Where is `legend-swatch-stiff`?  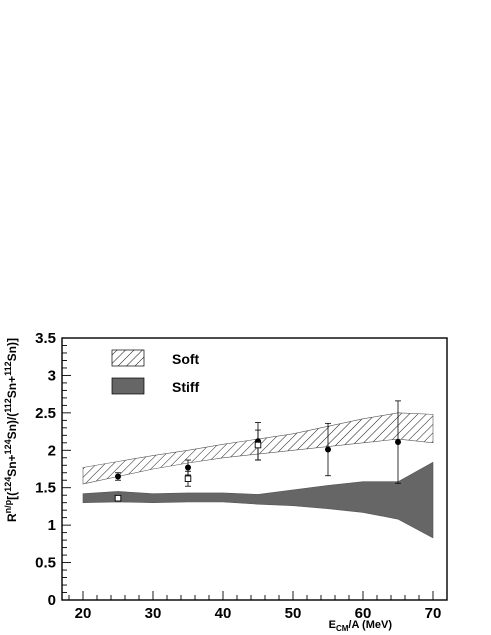
legend-swatch-stiff is located at coordinates (128, 386).